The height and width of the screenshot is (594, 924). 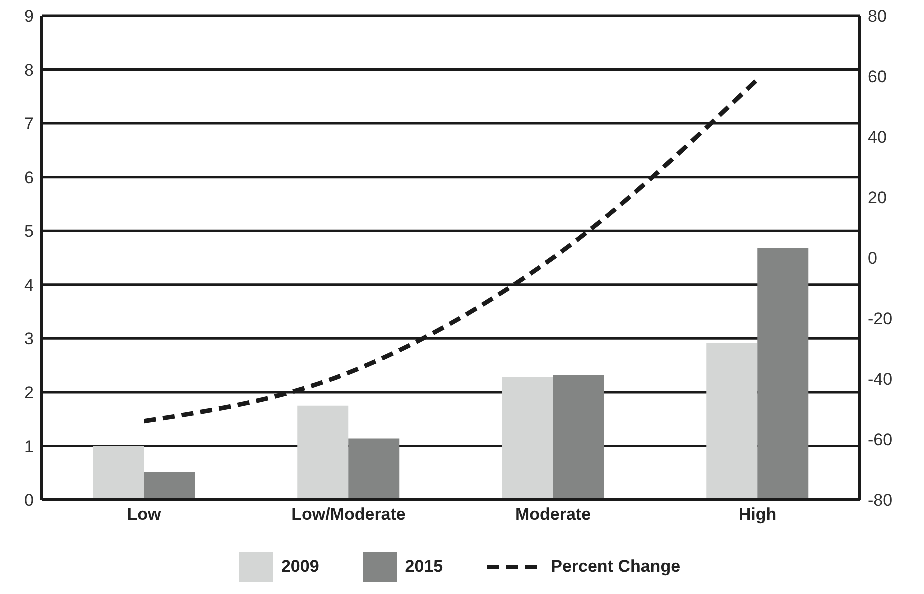 What do you see at coordinates (757, 514) in the screenshot?
I see `x-tick-label: High` at bounding box center [757, 514].